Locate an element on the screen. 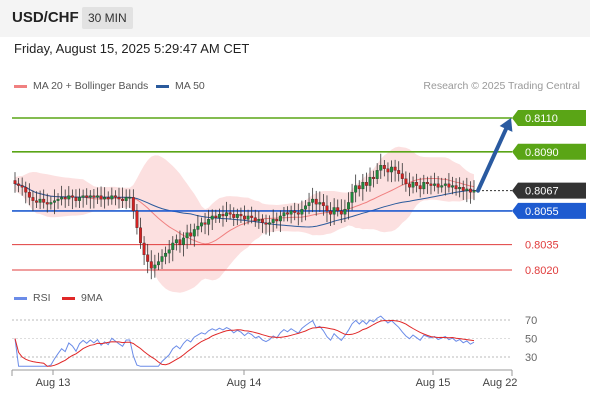 The height and width of the screenshot is (400, 590). x-tick-label: Aug 22 is located at coordinates (500, 383).